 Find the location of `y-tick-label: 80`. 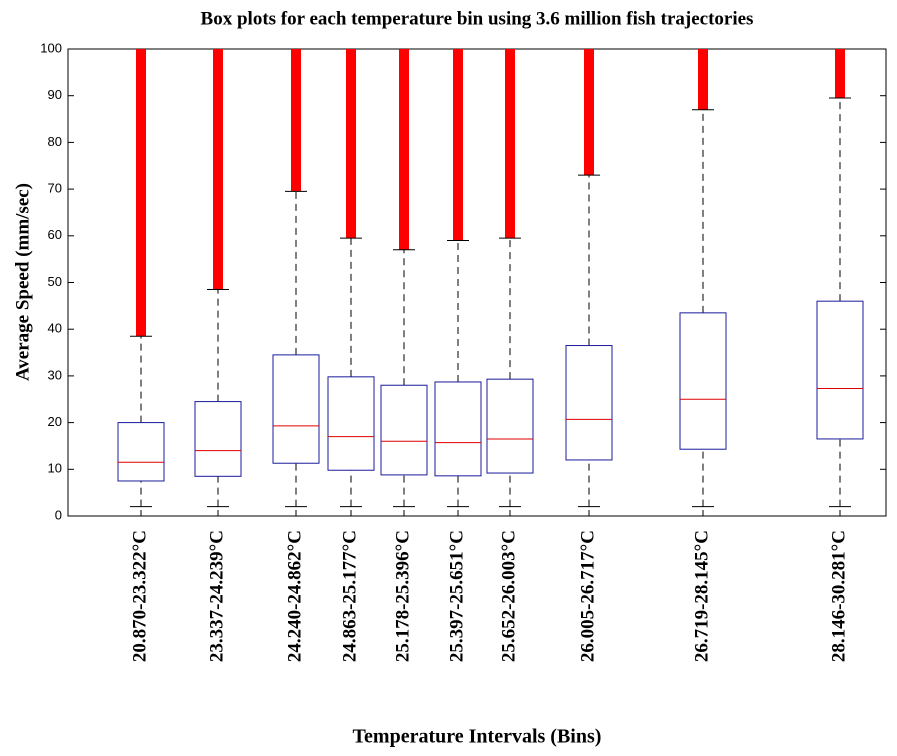

y-tick-label: 80 is located at coordinates (55, 141).